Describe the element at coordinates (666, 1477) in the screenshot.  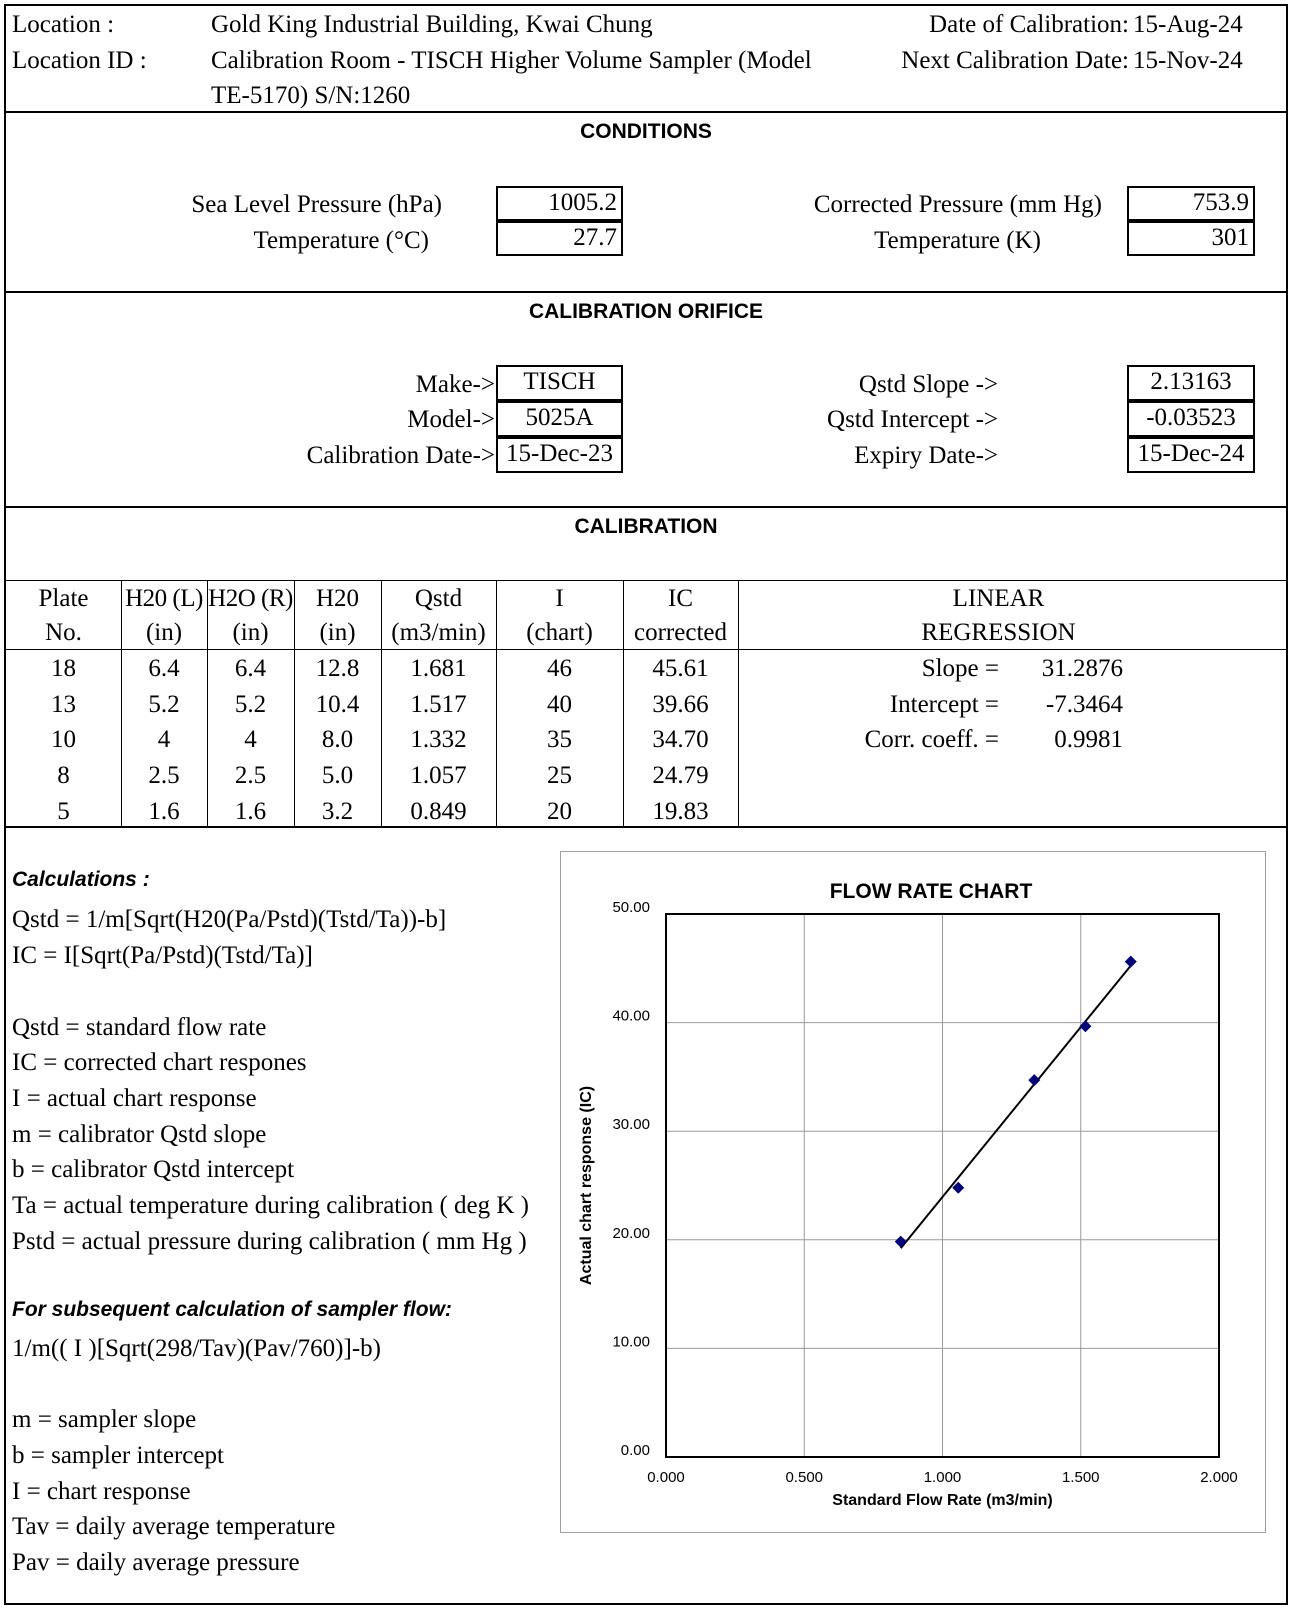
I see `x-tick-label: 0.000` at that location.